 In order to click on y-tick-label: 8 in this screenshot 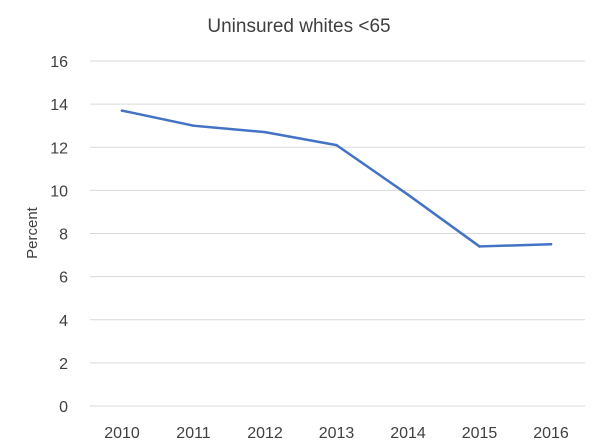, I will do `click(63, 235)`.